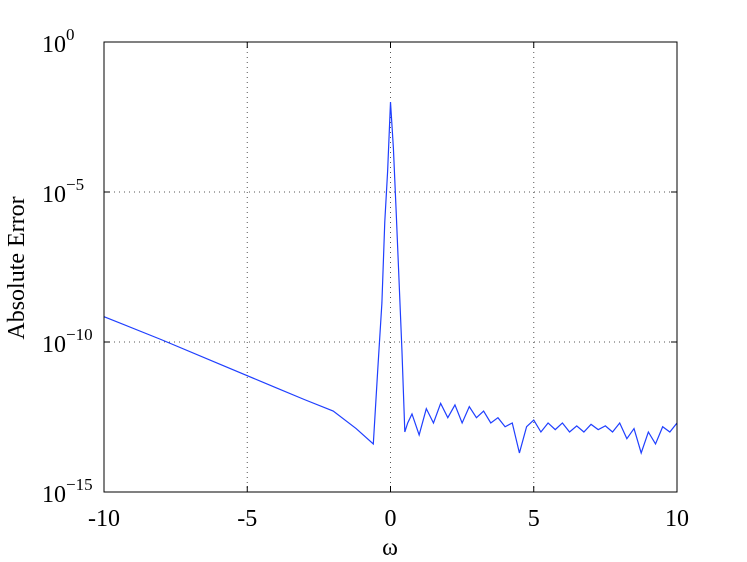  I want to click on y-tick-label: 10⁻¹⁵, so click(67, 491).